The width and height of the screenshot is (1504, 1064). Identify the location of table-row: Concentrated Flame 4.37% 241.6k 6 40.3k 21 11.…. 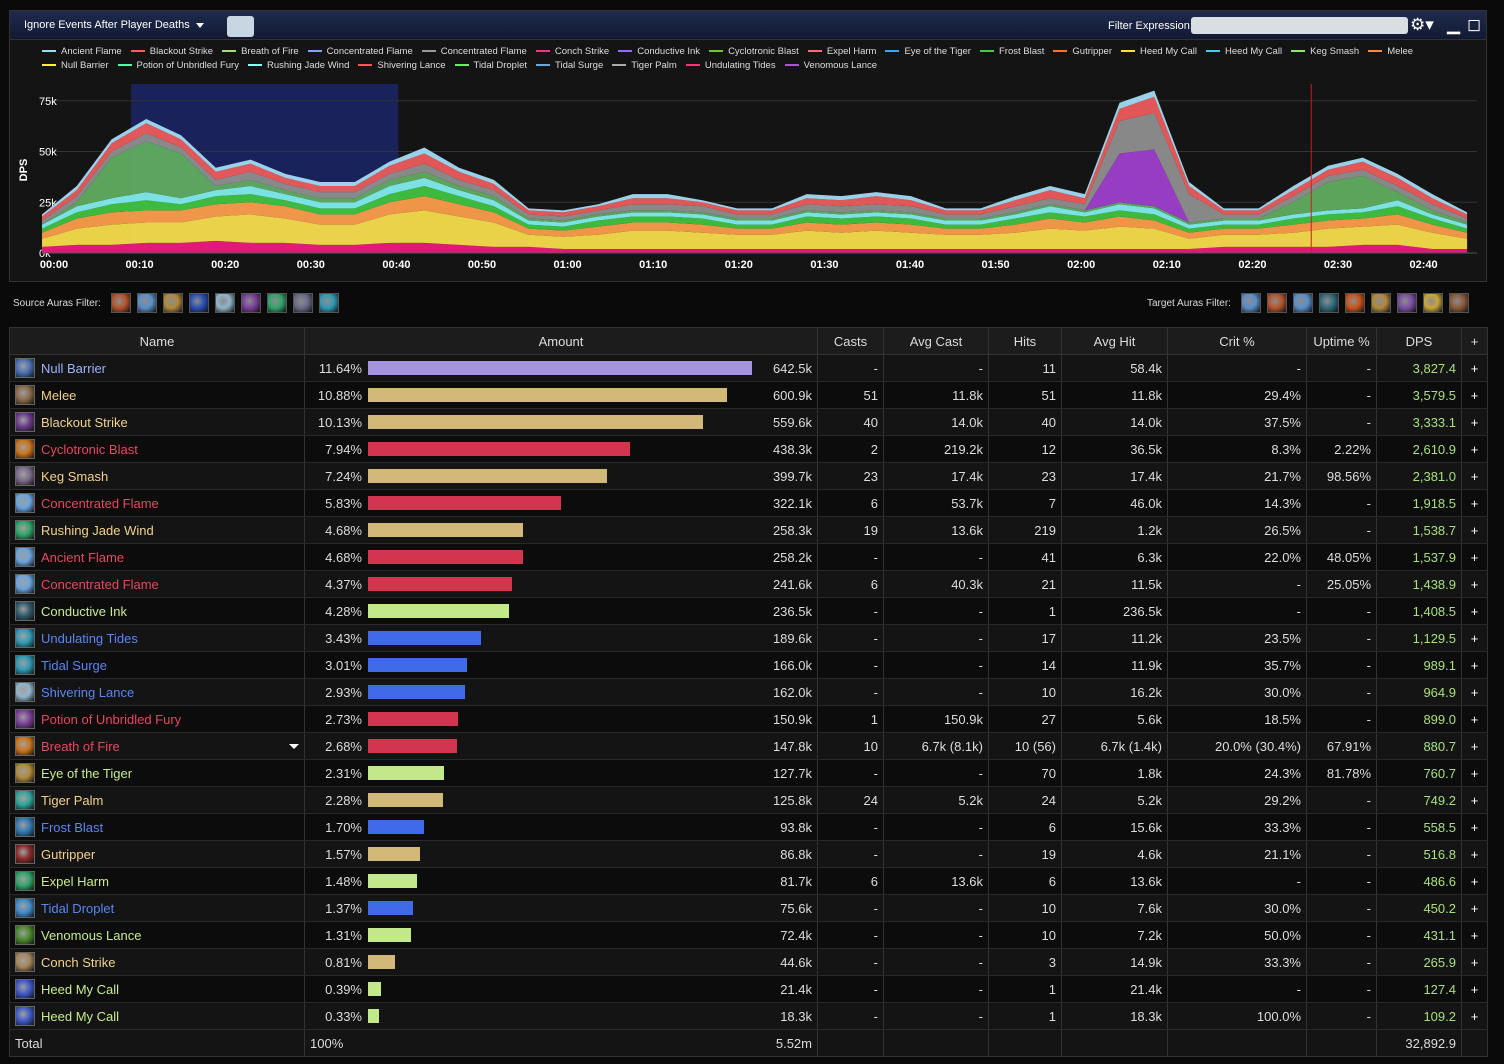
(748, 584).